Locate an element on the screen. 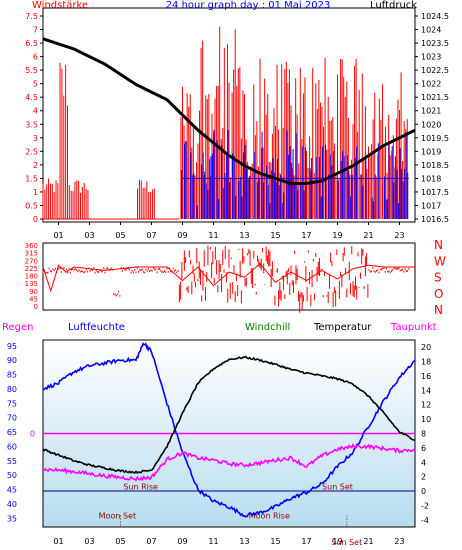 Image resolution: width=462 pixels, height=550 pixels. temperature-tick-label: 2 is located at coordinates (423, 477).